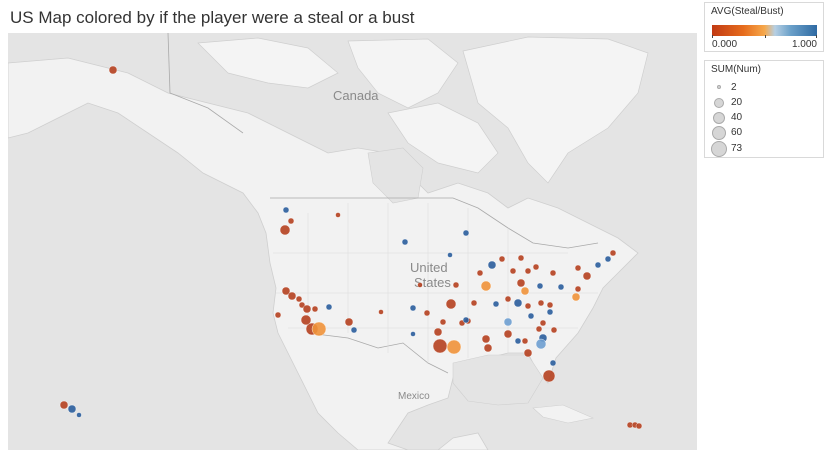 The width and height of the screenshot is (828, 452). Describe the element at coordinates (498, 380) in the screenshot. I see `gulf-shape` at that location.